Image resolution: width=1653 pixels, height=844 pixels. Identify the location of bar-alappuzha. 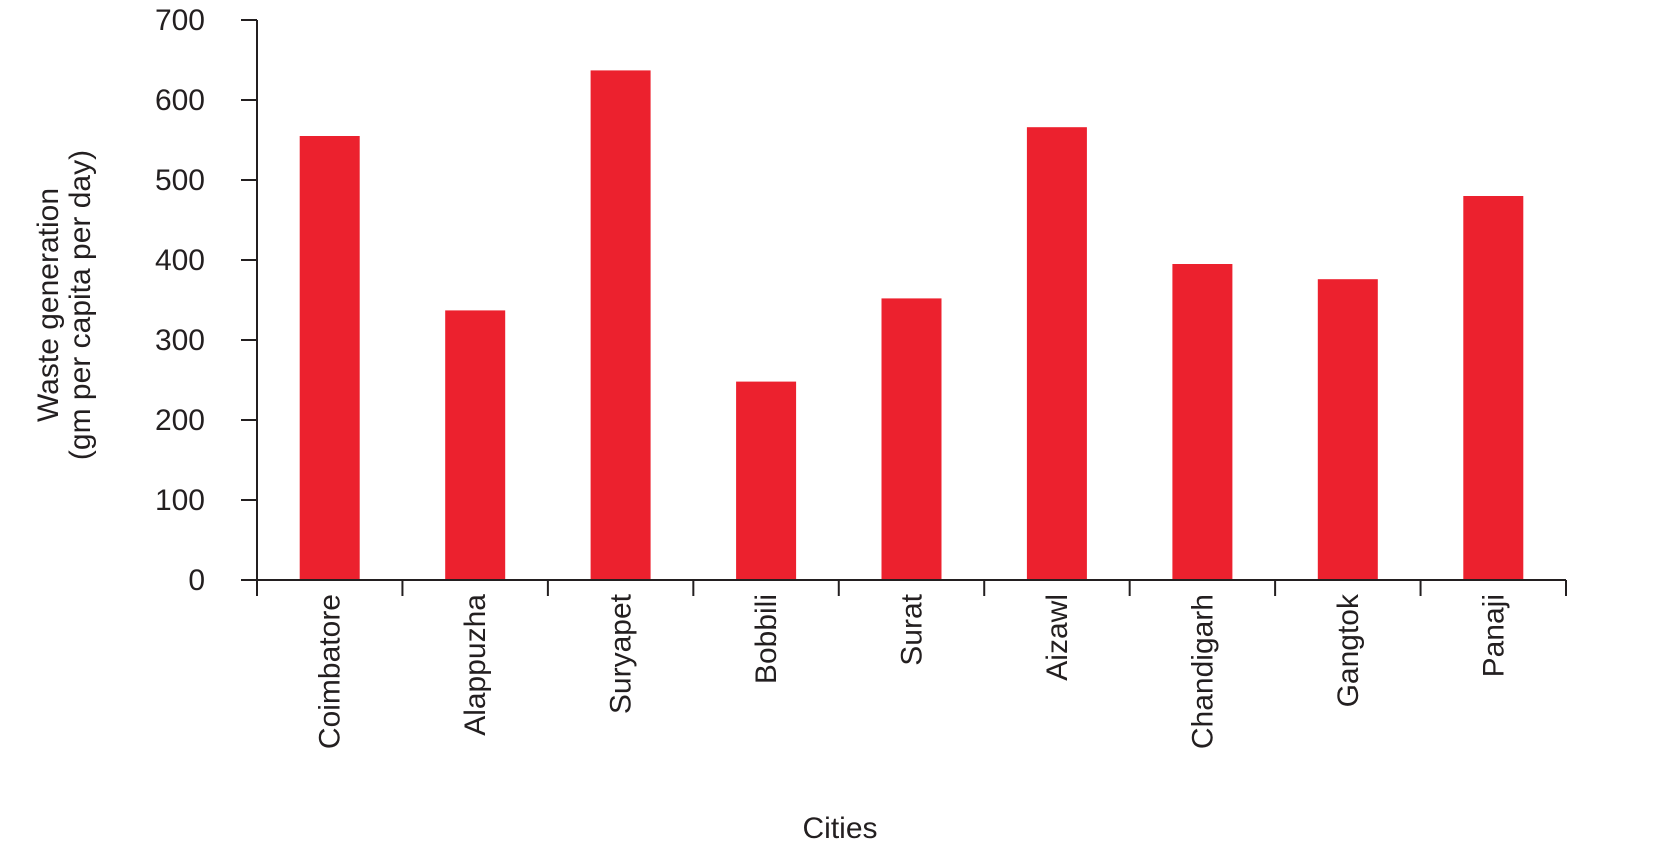
(475, 445).